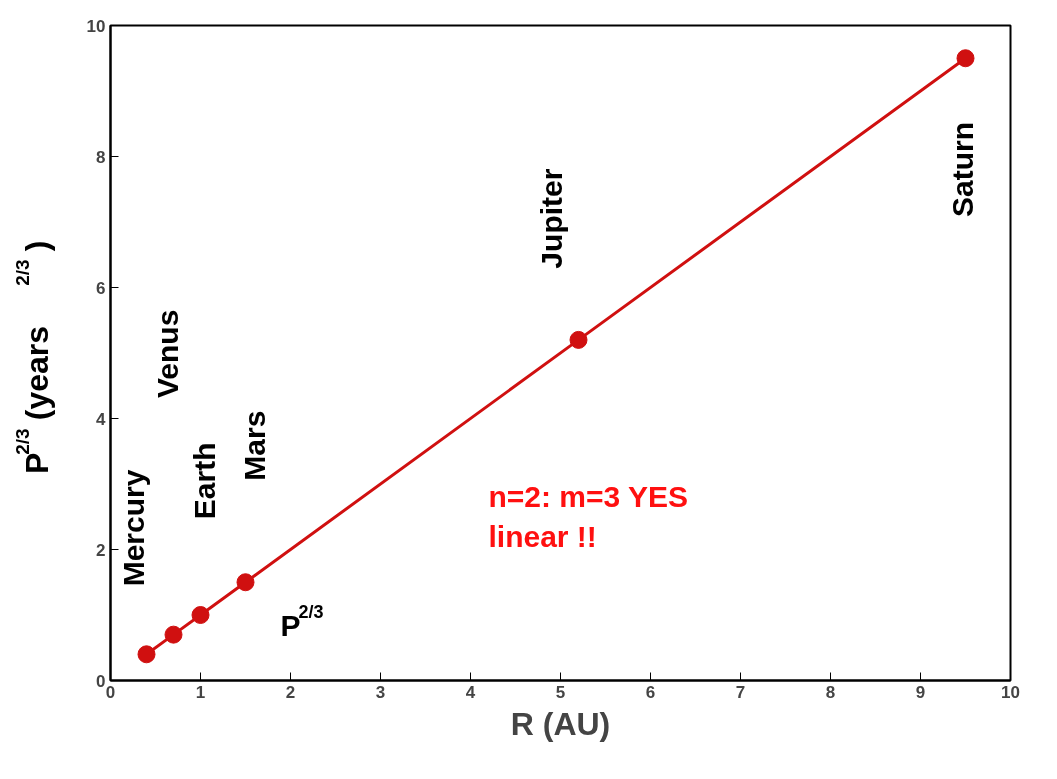  Describe the element at coordinates (650, 692) in the screenshot. I see `x-tick-label: 6` at that location.